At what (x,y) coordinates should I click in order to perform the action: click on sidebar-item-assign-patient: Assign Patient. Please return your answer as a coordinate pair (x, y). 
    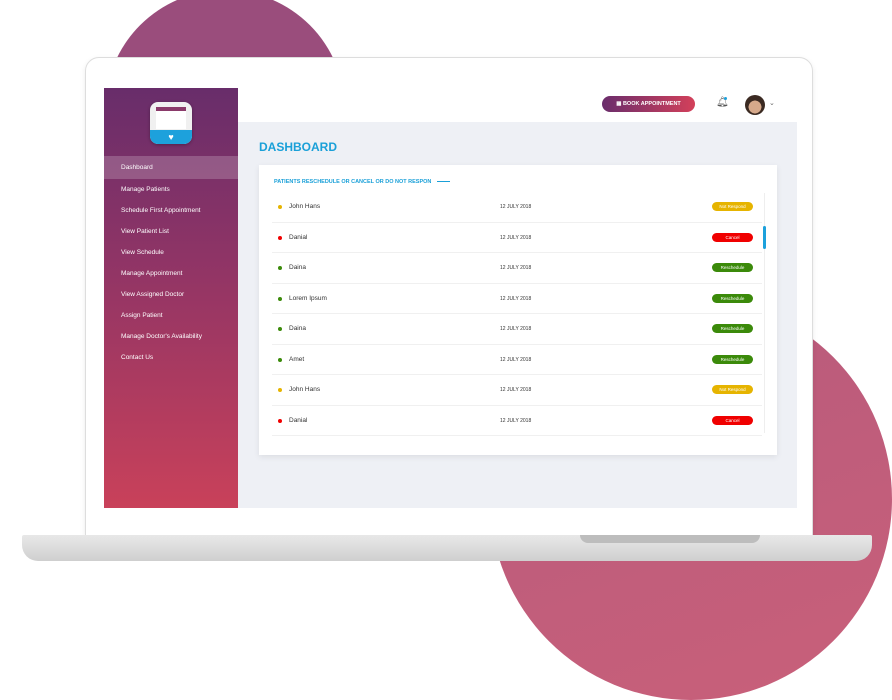
    Looking at the image, I should click on (142, 315).